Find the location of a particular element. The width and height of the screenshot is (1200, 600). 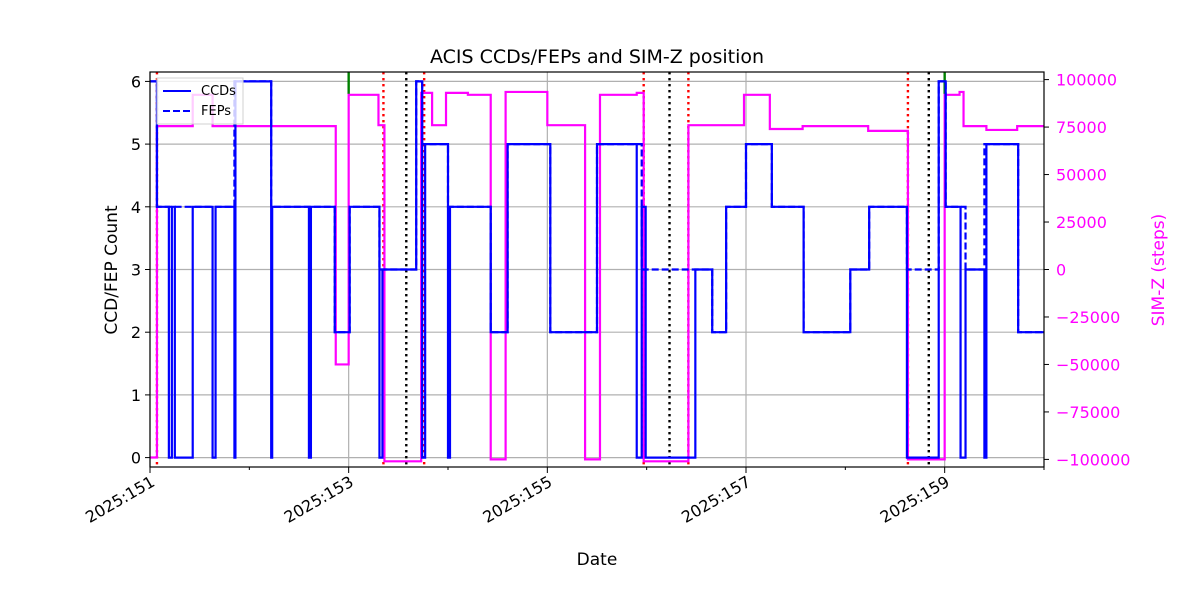

y2-tick-label: 25000 is located at coordinates (1081, 222).